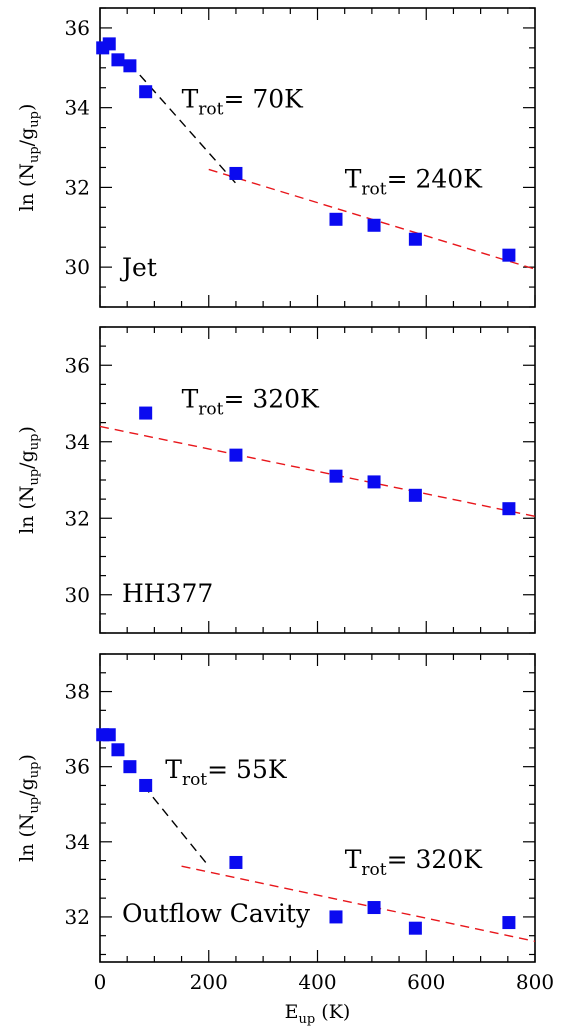 The width and height of the screenshot is (571, 1030). Describe the element at coordinates (535, 982) in the screenshot. I see `x-tick-label: 800` at that location.